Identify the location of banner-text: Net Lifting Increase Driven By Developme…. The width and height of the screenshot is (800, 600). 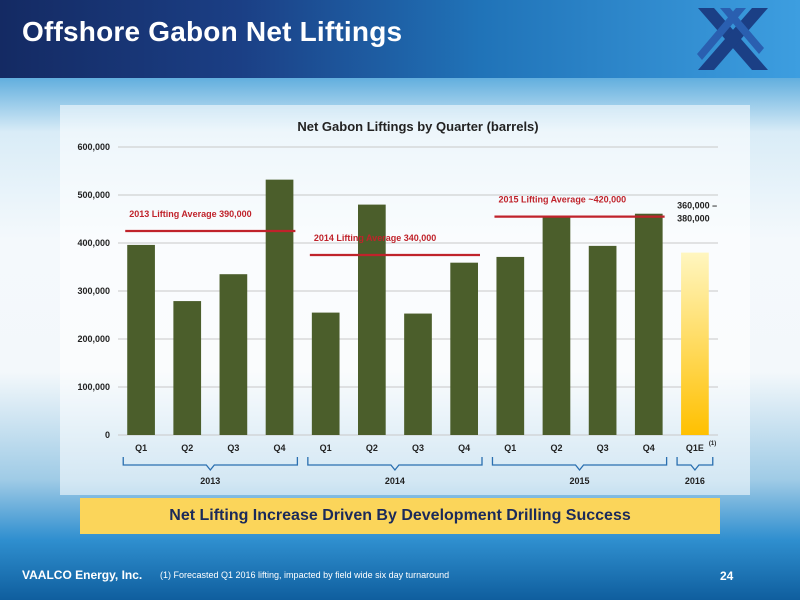
(400, 515).